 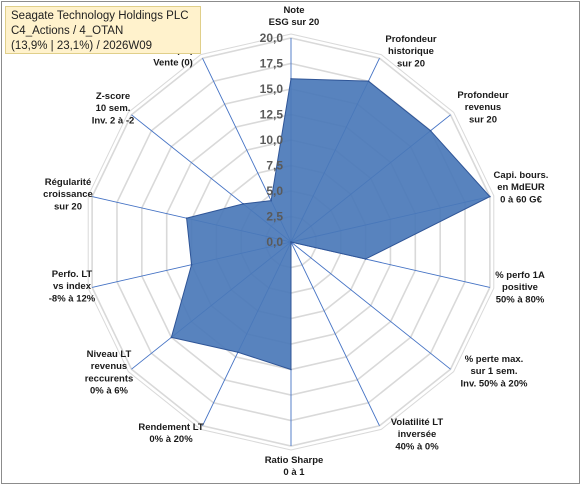 What do you see at coordinates (494, 371) in the screenshot?
I see `axis-label: % perte max. sur 1 sem. Inv. 50% à 20%` at bounding box center [494, 371].